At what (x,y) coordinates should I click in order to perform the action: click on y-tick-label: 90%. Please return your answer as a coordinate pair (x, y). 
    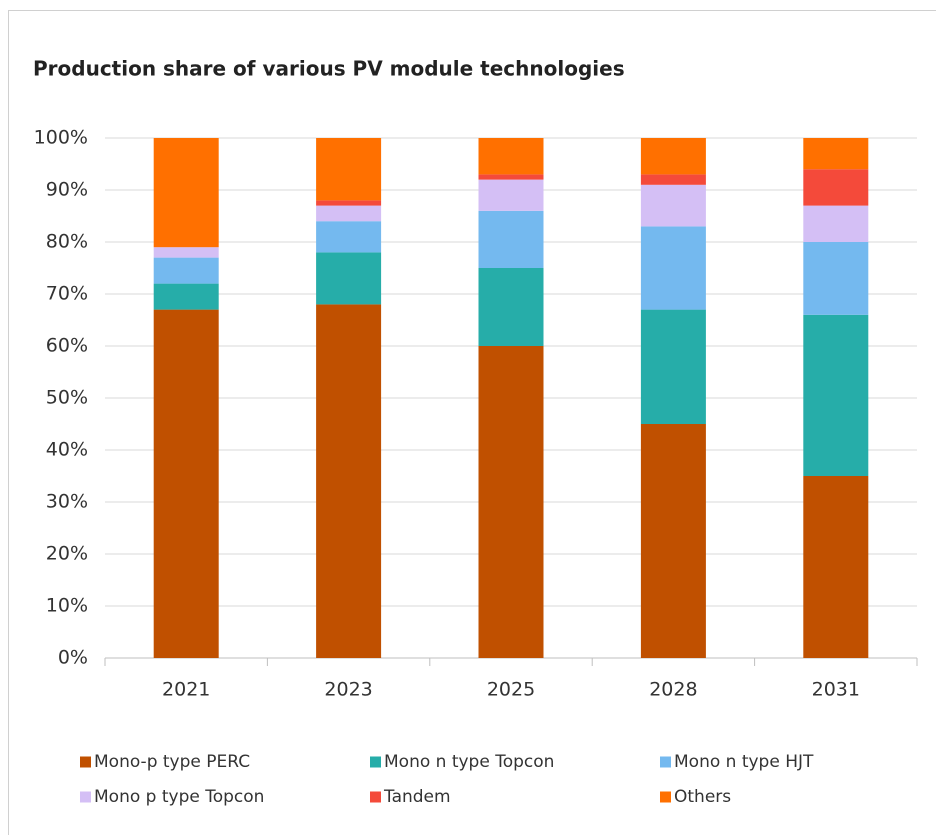
    Looking at the image, I should click on (67, 190).